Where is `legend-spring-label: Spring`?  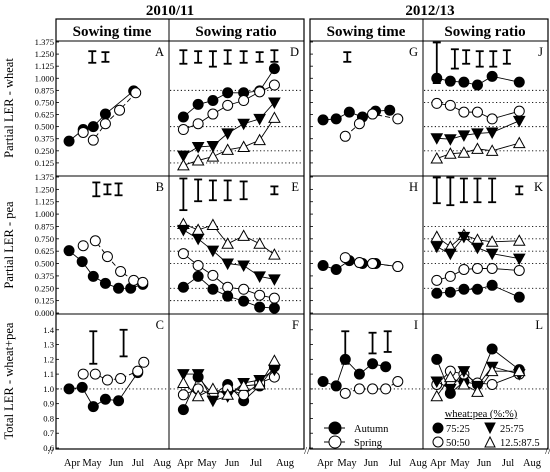
legend-spring-label: Spring is located at coordinates (368, 443).